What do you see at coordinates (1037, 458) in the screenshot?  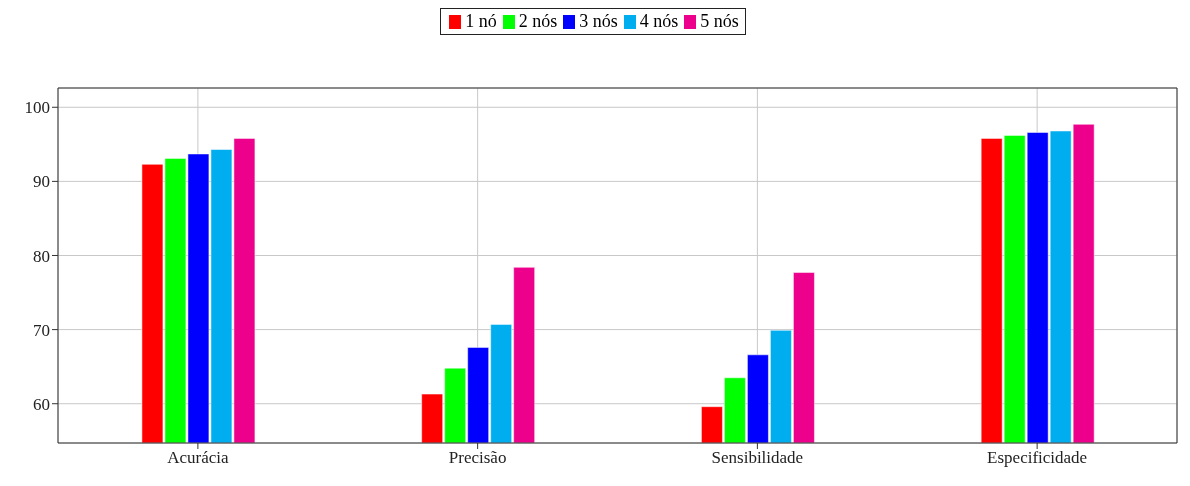 I see `x-tick-label: Especificidade` at bounding box center [1037, 458].